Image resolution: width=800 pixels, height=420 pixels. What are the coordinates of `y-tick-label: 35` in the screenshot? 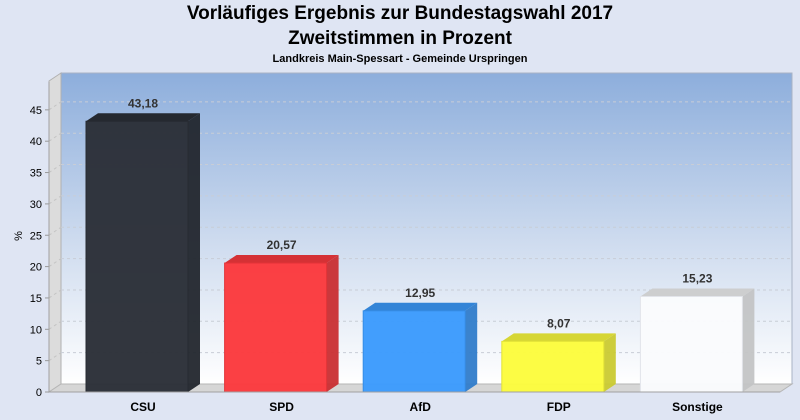 It's located at (36, 174).